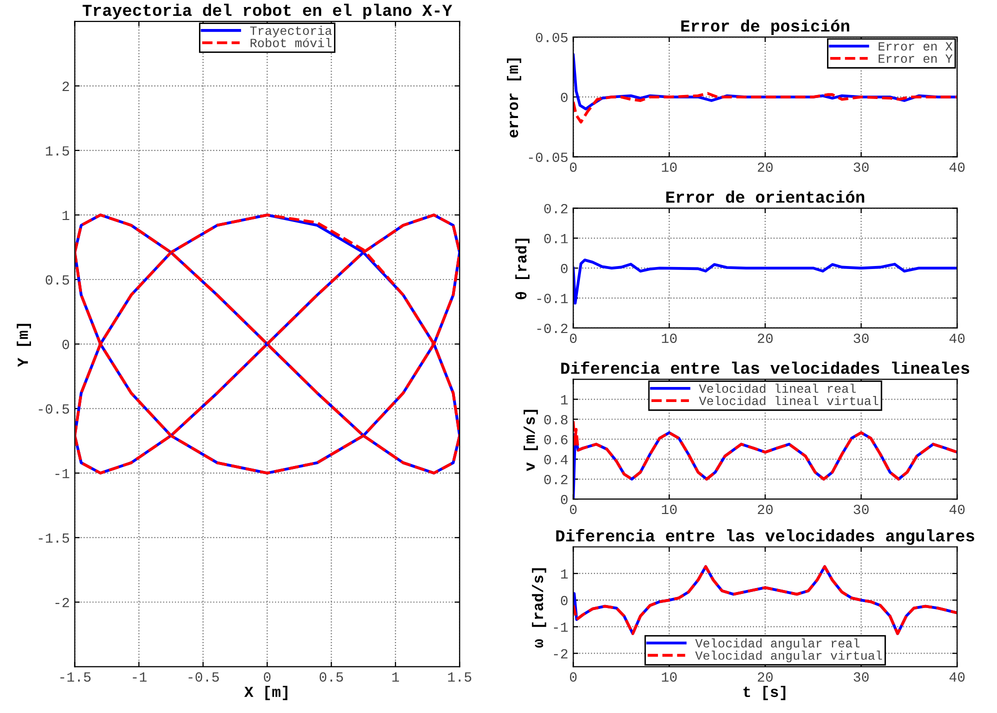  I want to click on y-tick-label: -0.1, so click(552, 299).